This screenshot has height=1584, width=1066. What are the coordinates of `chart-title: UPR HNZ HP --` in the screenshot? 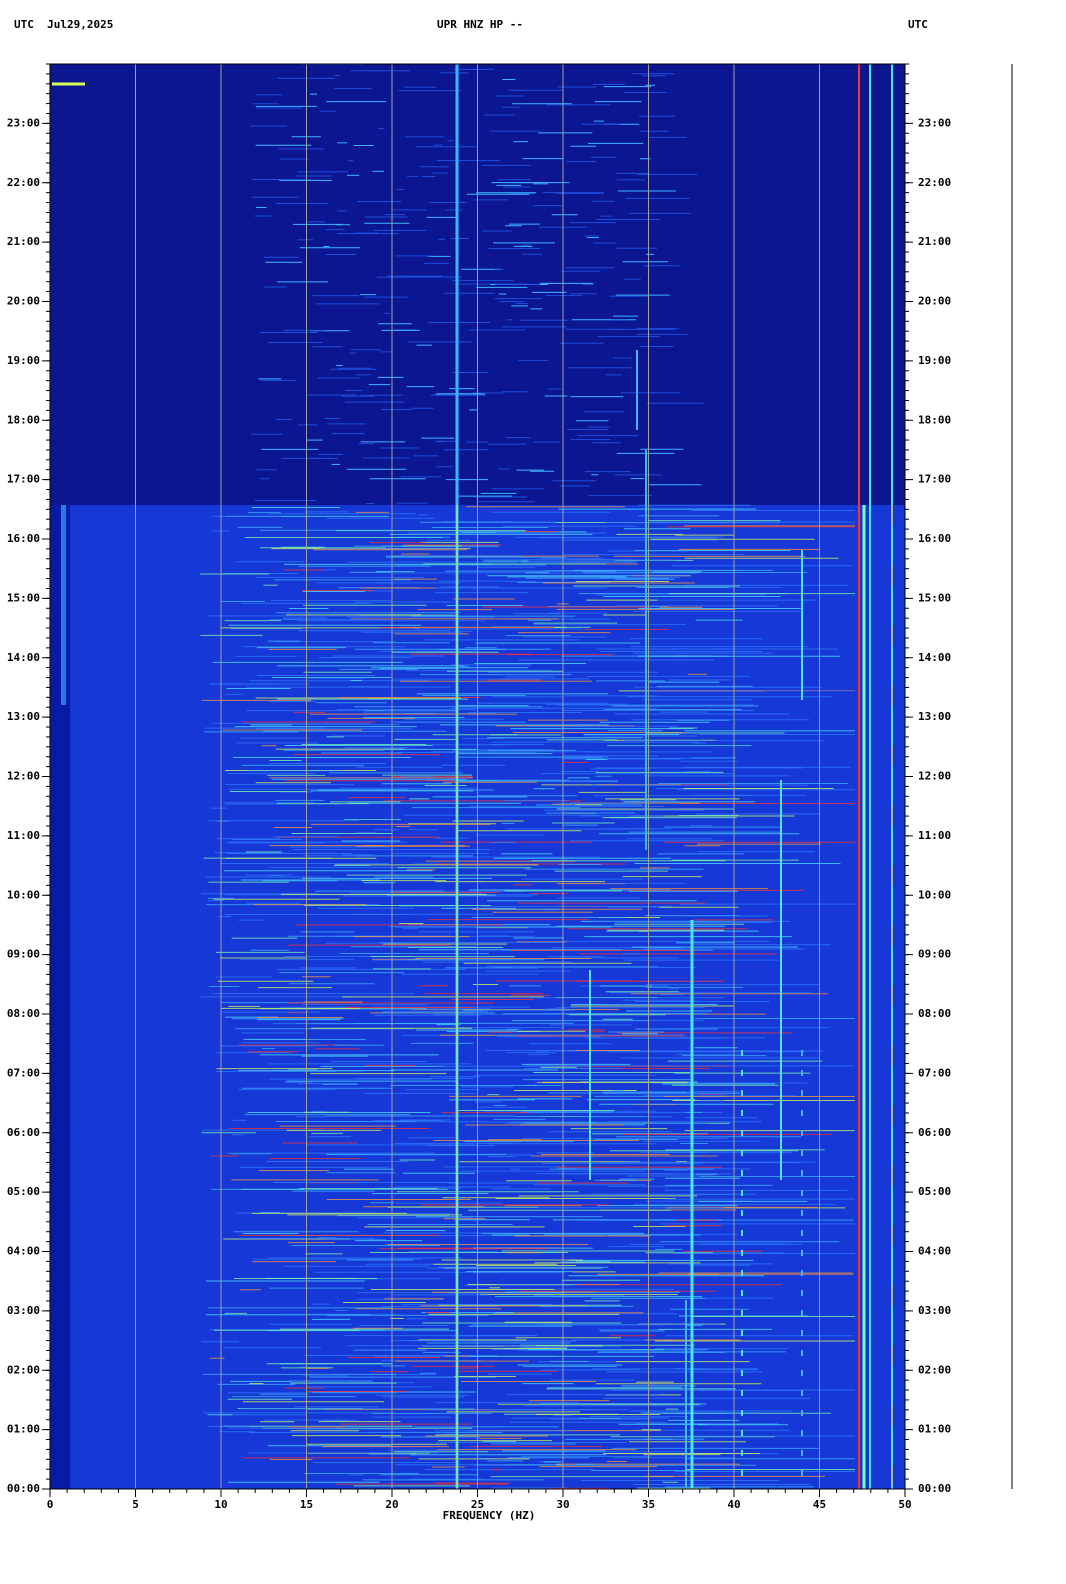 It's located at (480, 24).